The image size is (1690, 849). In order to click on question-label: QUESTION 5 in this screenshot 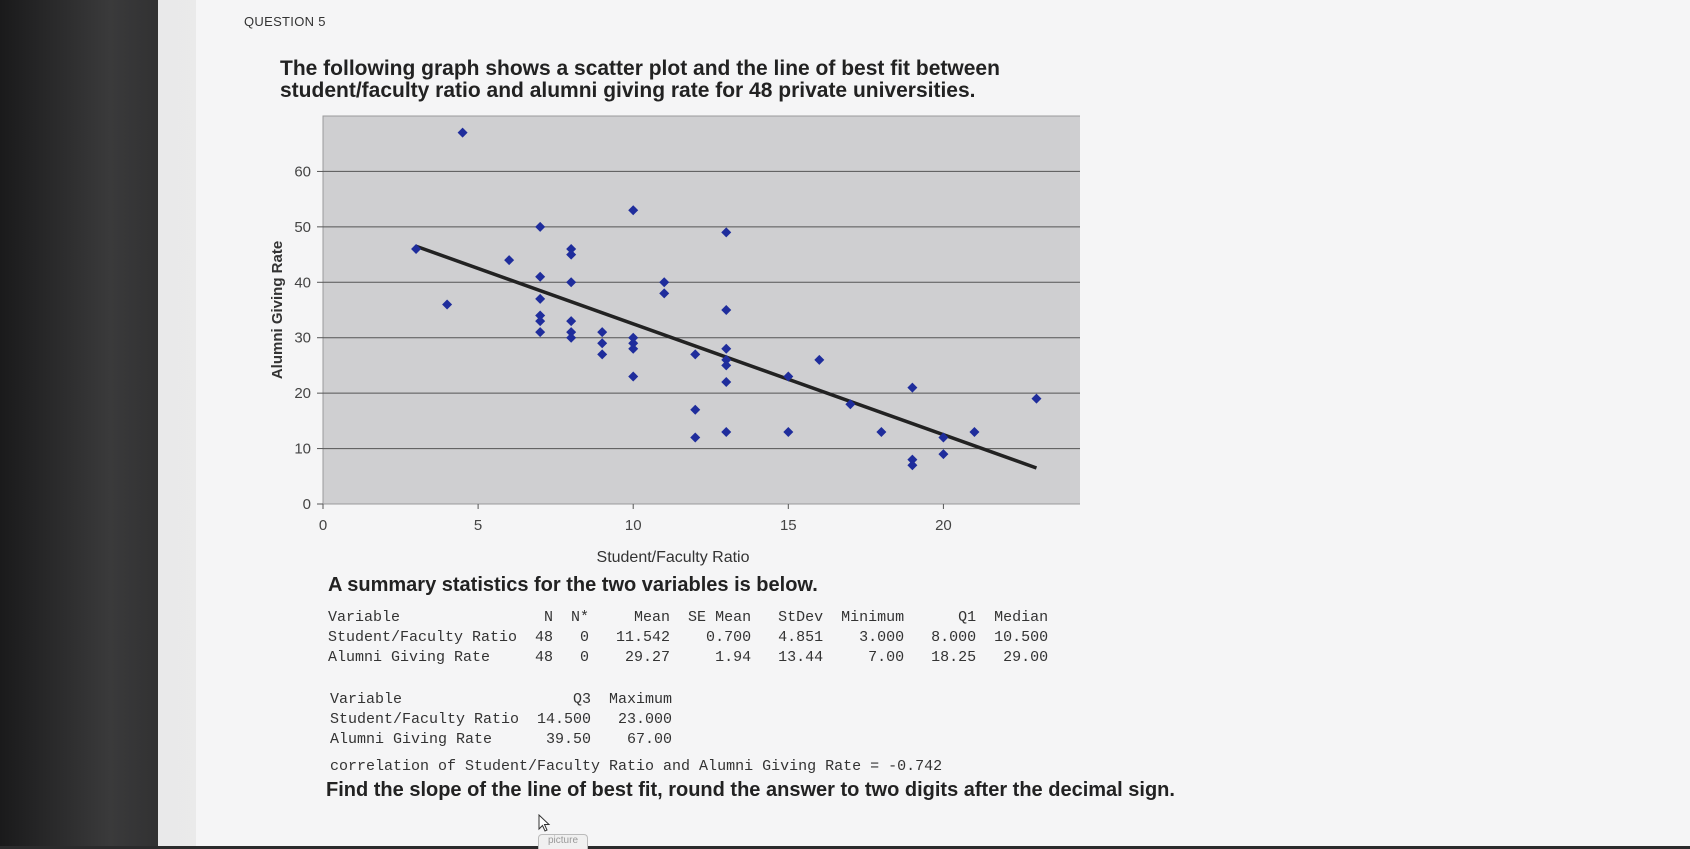, I will do `click(285, 21)`.